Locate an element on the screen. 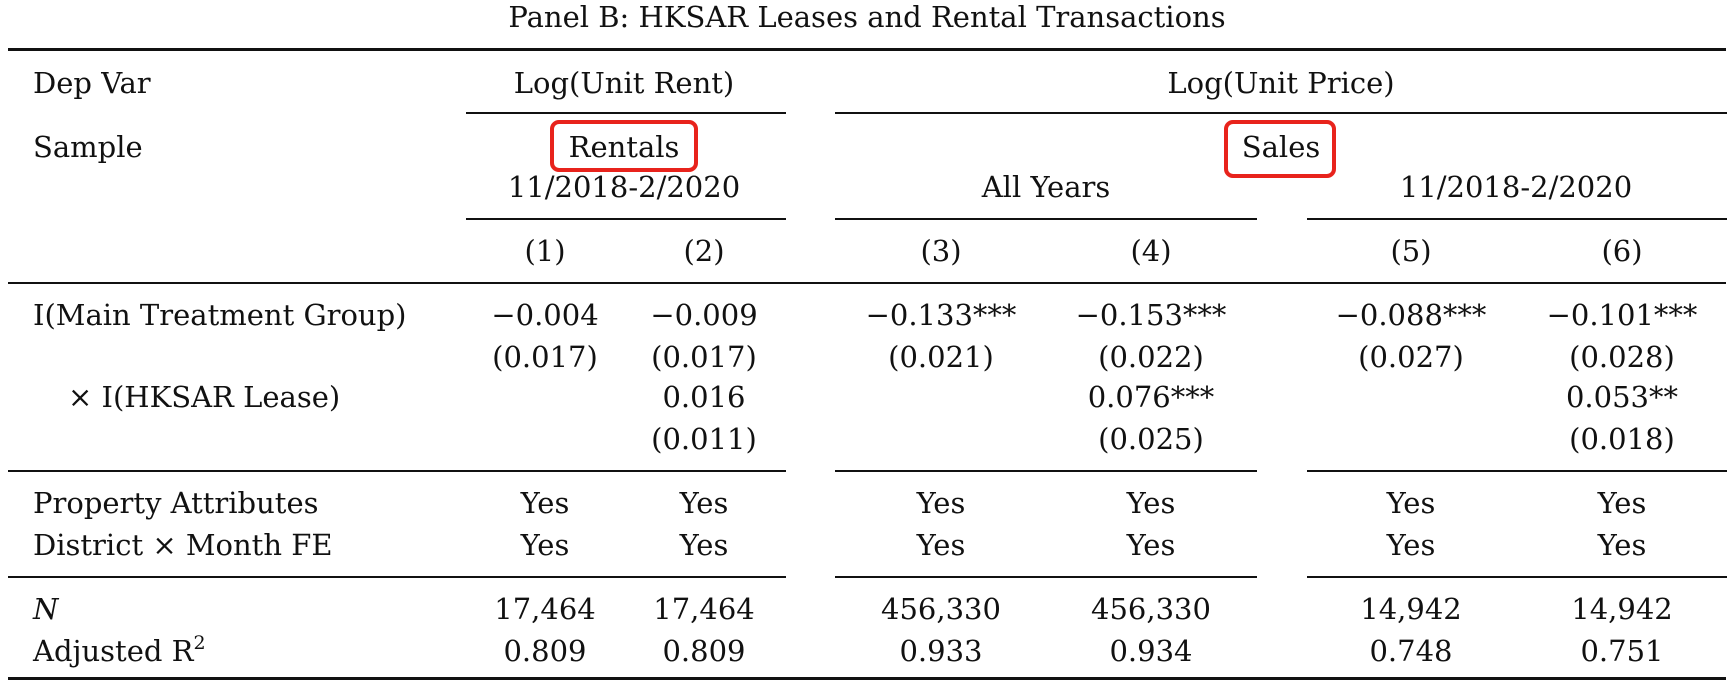  column-number: (2) is located at coordinates (704, 251).